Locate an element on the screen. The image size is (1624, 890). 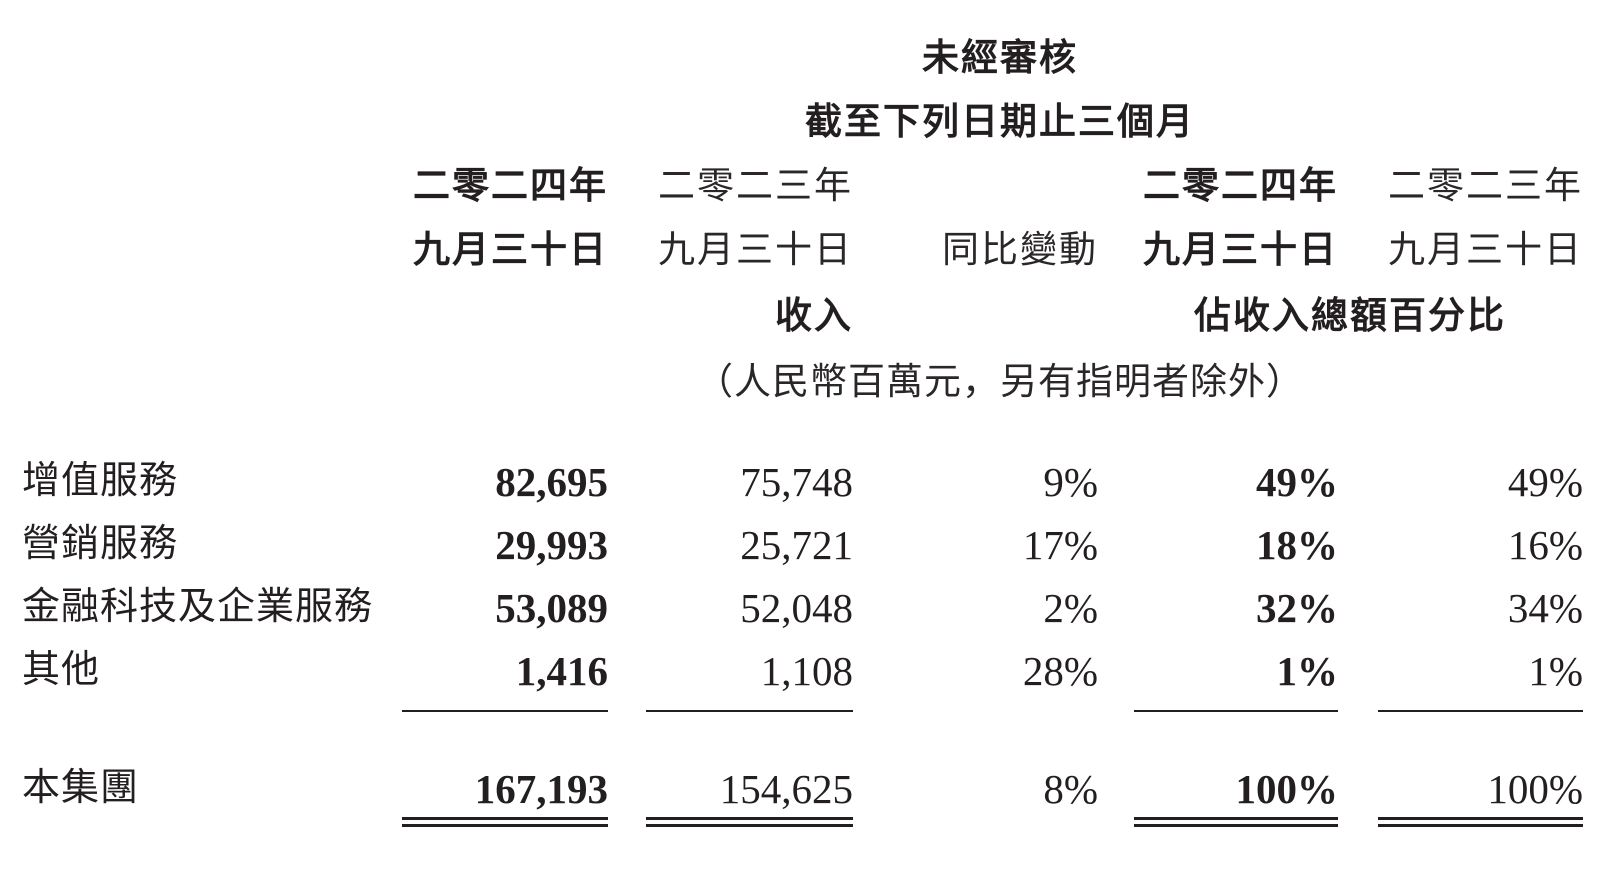
row-marketing-pct-2024: 18% is located at coordinates (1297, 545).